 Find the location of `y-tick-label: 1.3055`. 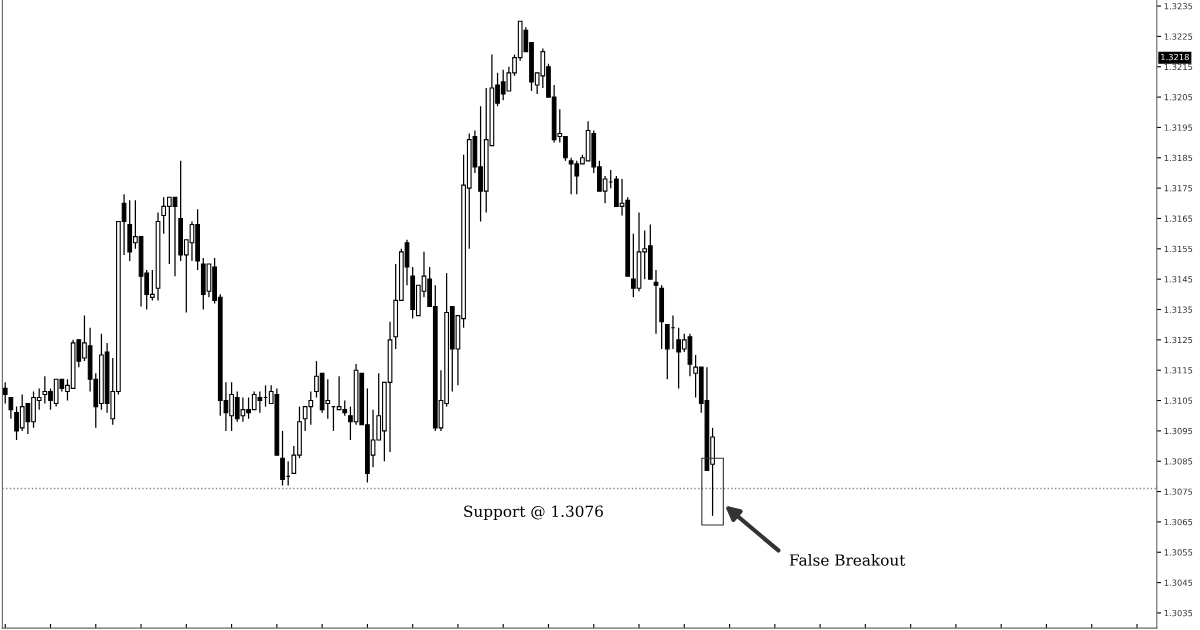

y-tick-label: 1.3055 is located at coordinates (1178, 552).